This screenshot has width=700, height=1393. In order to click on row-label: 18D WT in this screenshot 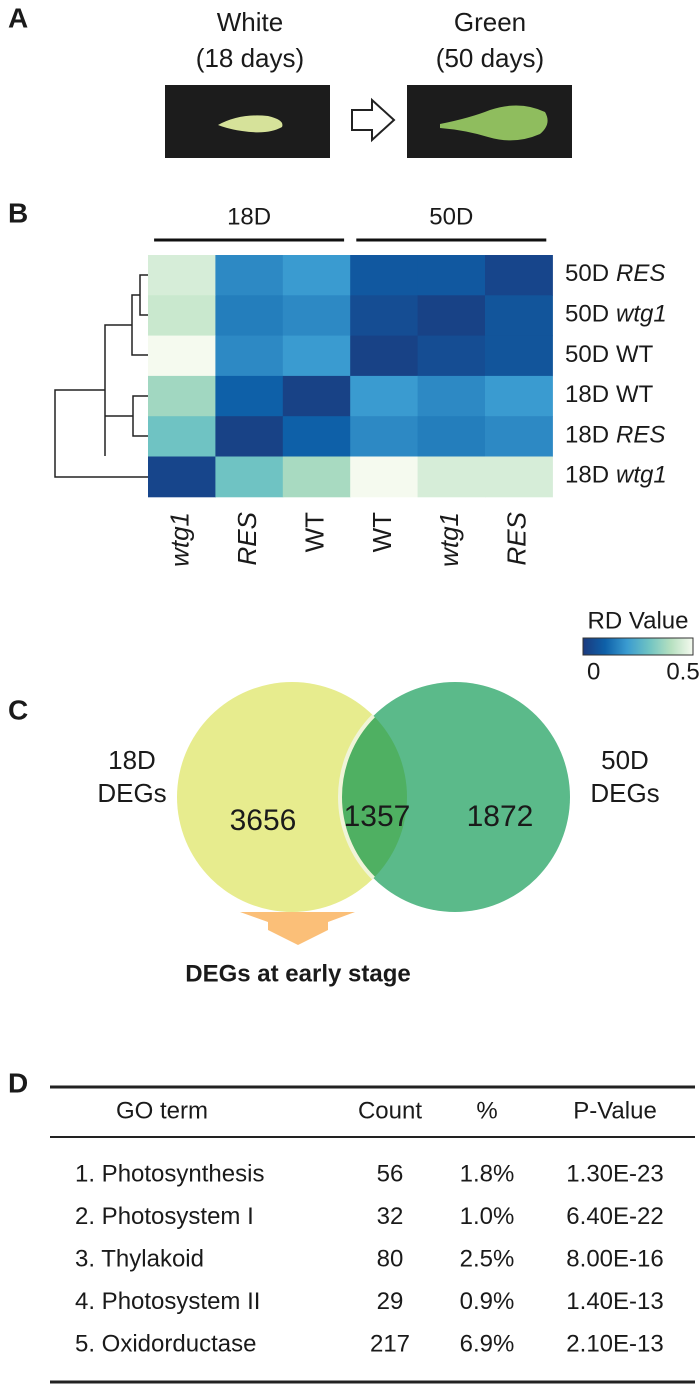, I will do `click(609, 394)`.